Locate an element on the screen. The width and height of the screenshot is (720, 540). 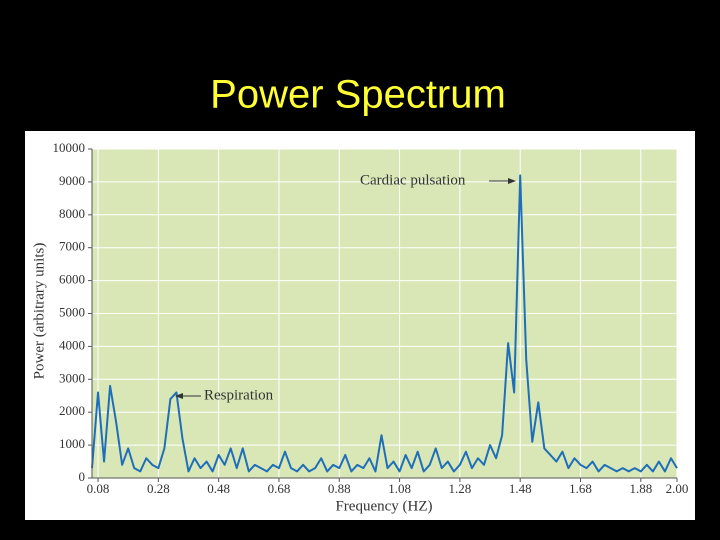
x-tick-label: 2.00 is located at coordinates (677, 488).